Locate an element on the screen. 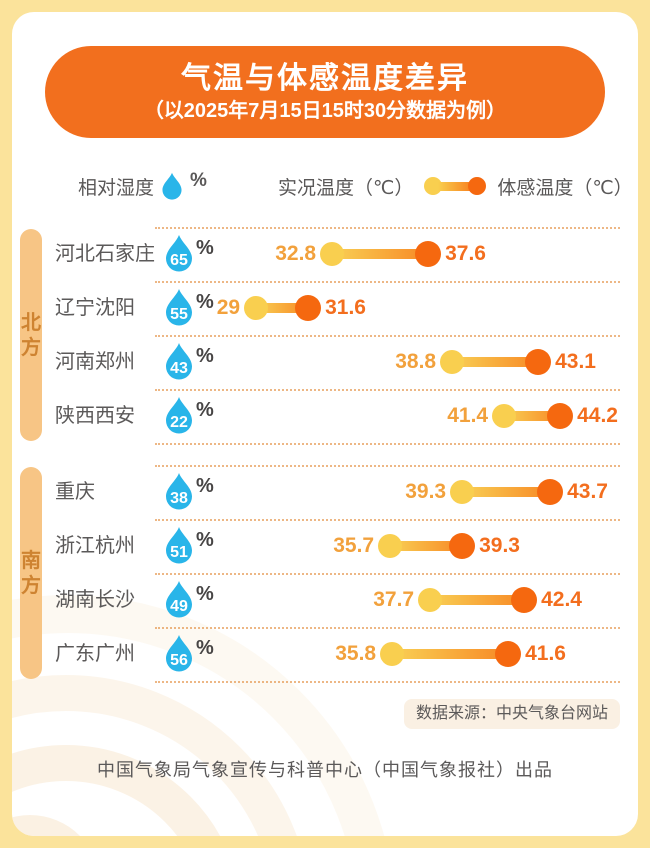 This screenshot has height=848, width=650. feels-like-value: 39.3 is located at coordinates (499, 545).